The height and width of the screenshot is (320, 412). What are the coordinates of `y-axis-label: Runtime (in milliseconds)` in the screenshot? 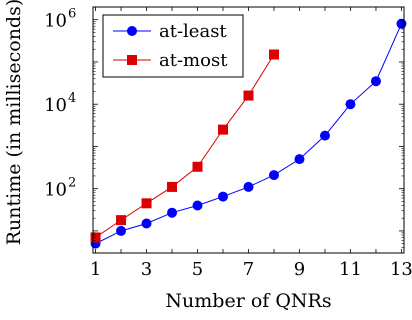 It's located at (14, 122).